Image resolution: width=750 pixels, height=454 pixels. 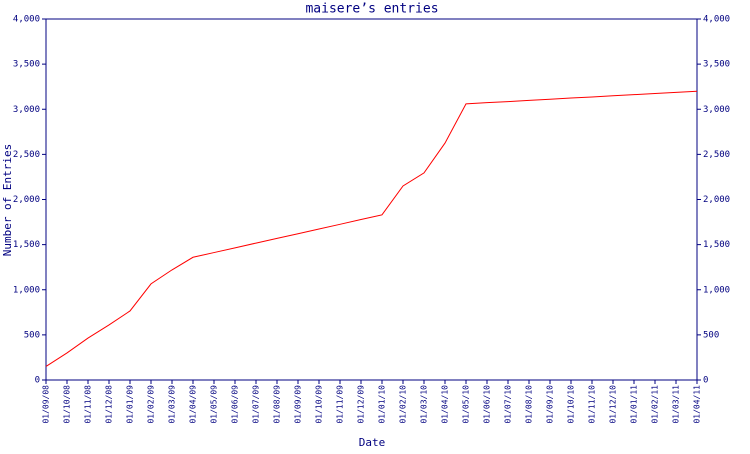 I want to click on x-tick-label: 01/02/09, so click(x=151, y=404).